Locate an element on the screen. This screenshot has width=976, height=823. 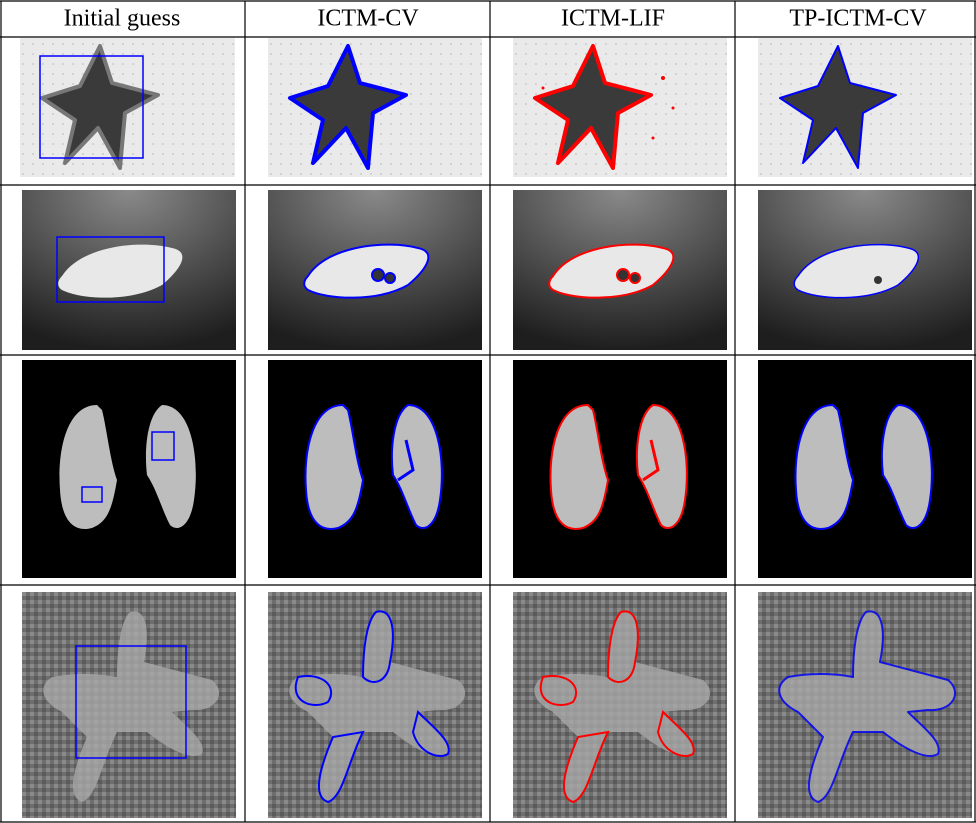
column-header: Initial guess is located at coordinates (122, 19).